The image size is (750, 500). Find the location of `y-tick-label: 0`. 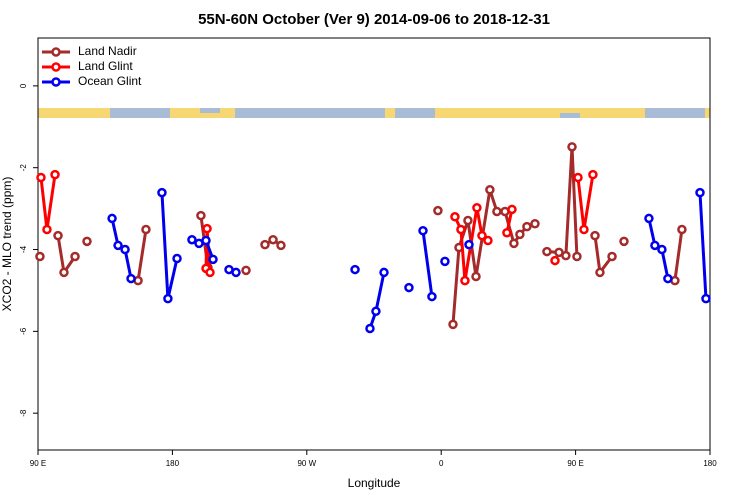

y-tick-label: 0 is located at coordinates (23, 85).